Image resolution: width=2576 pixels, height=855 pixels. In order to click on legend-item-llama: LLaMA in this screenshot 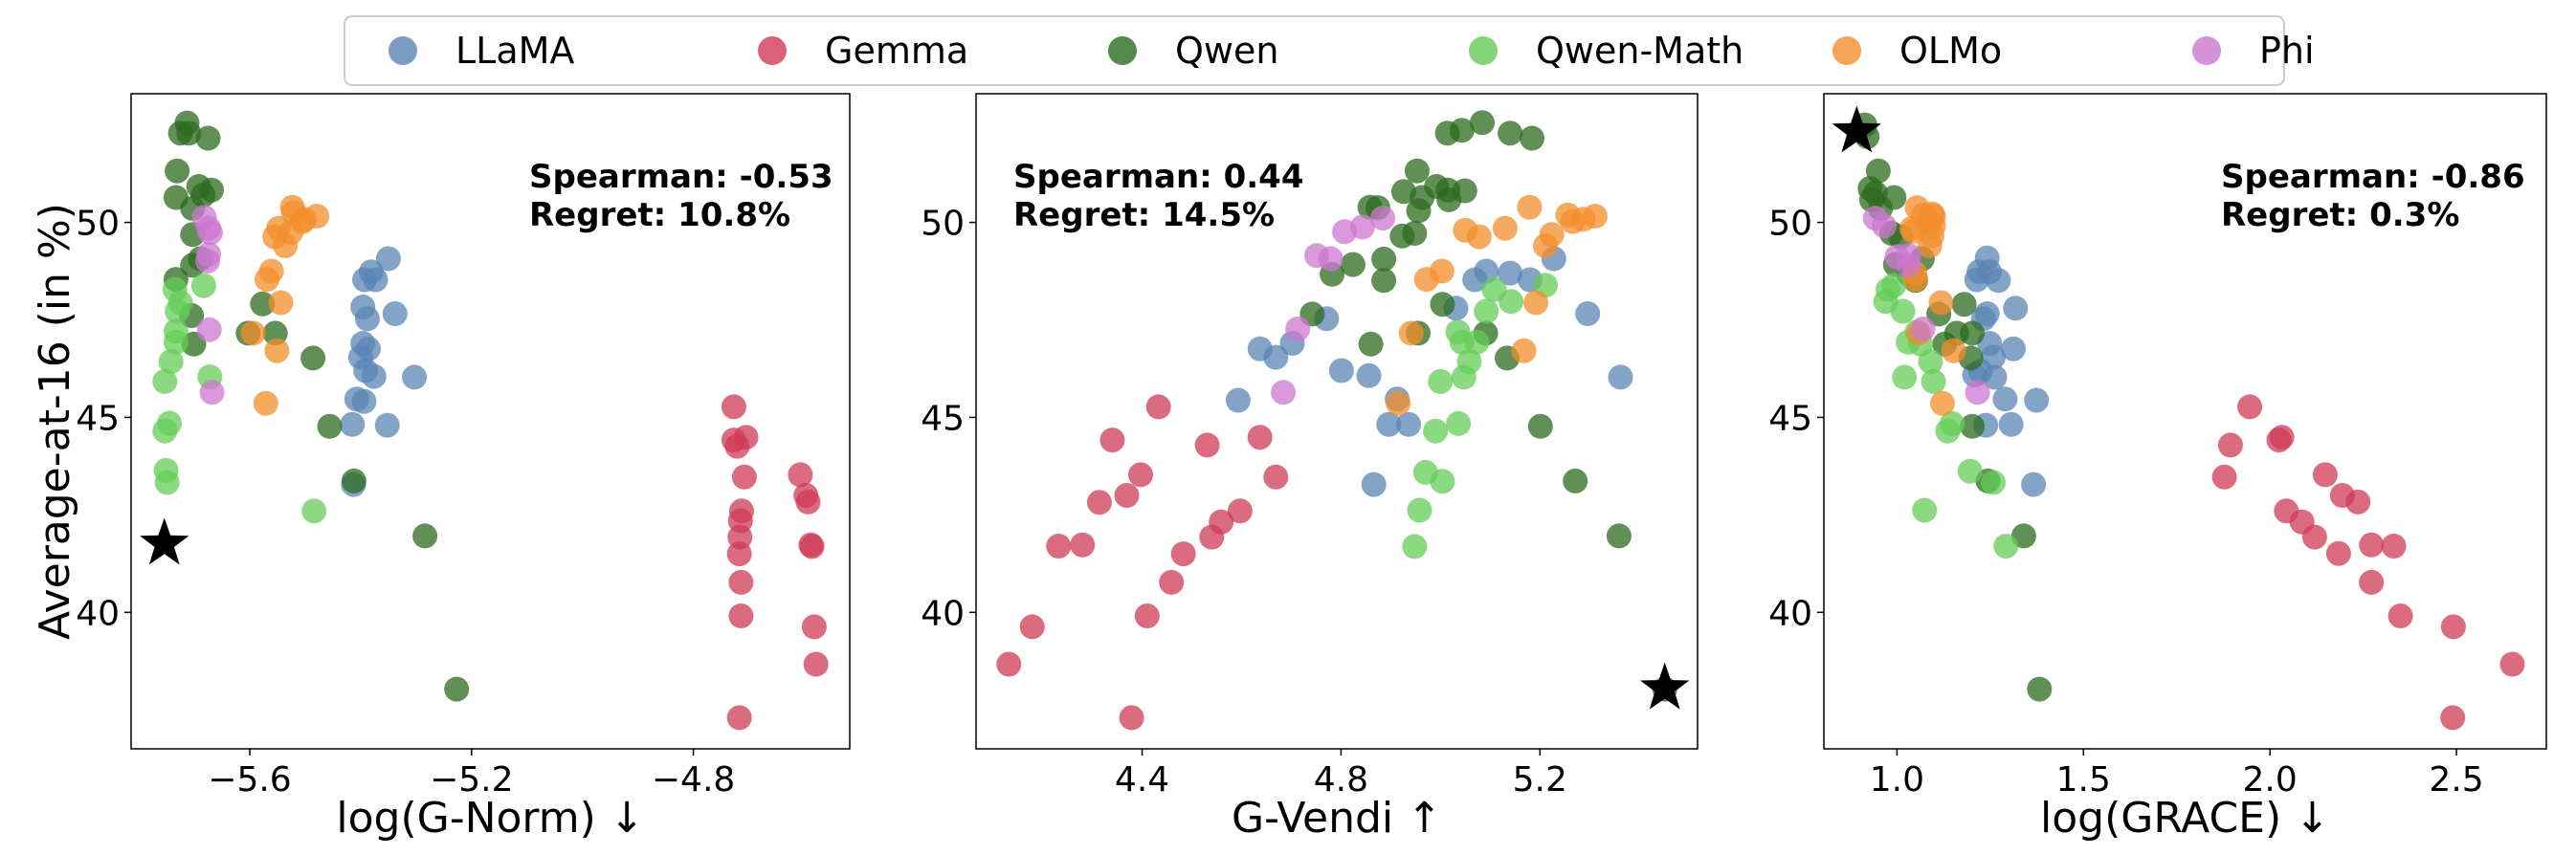, I will do `click(481, 51)`.